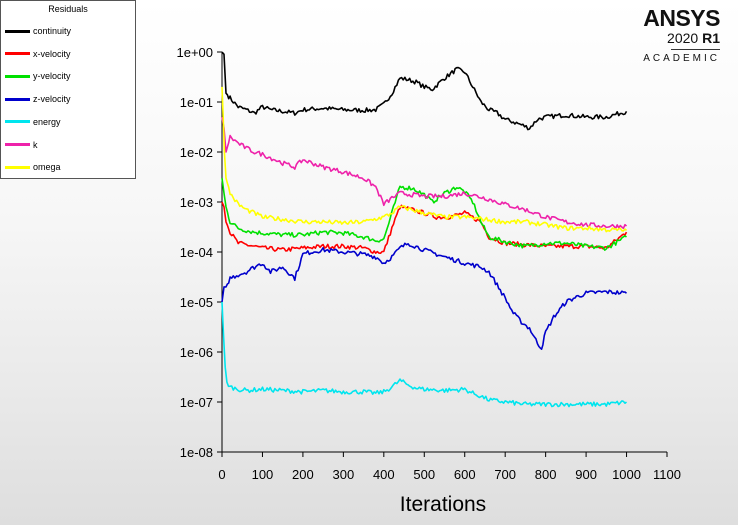 This screenshot has height=525, width=738. Describe the element at coordinates (196, 302) in the screenshot. I see `y-tick-label: 1e-05` at that location.